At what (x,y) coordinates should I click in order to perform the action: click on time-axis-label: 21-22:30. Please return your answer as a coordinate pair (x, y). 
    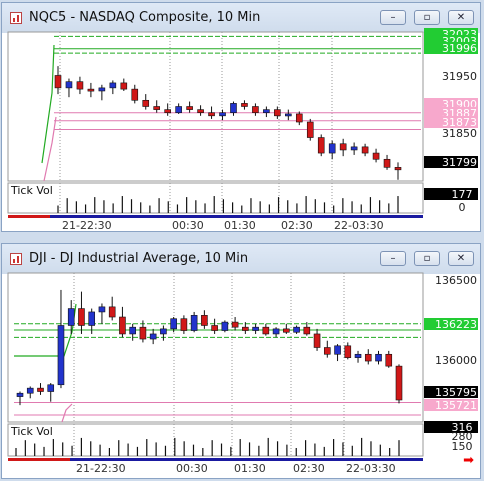
    Looking at the image, I should click on (87, 225).